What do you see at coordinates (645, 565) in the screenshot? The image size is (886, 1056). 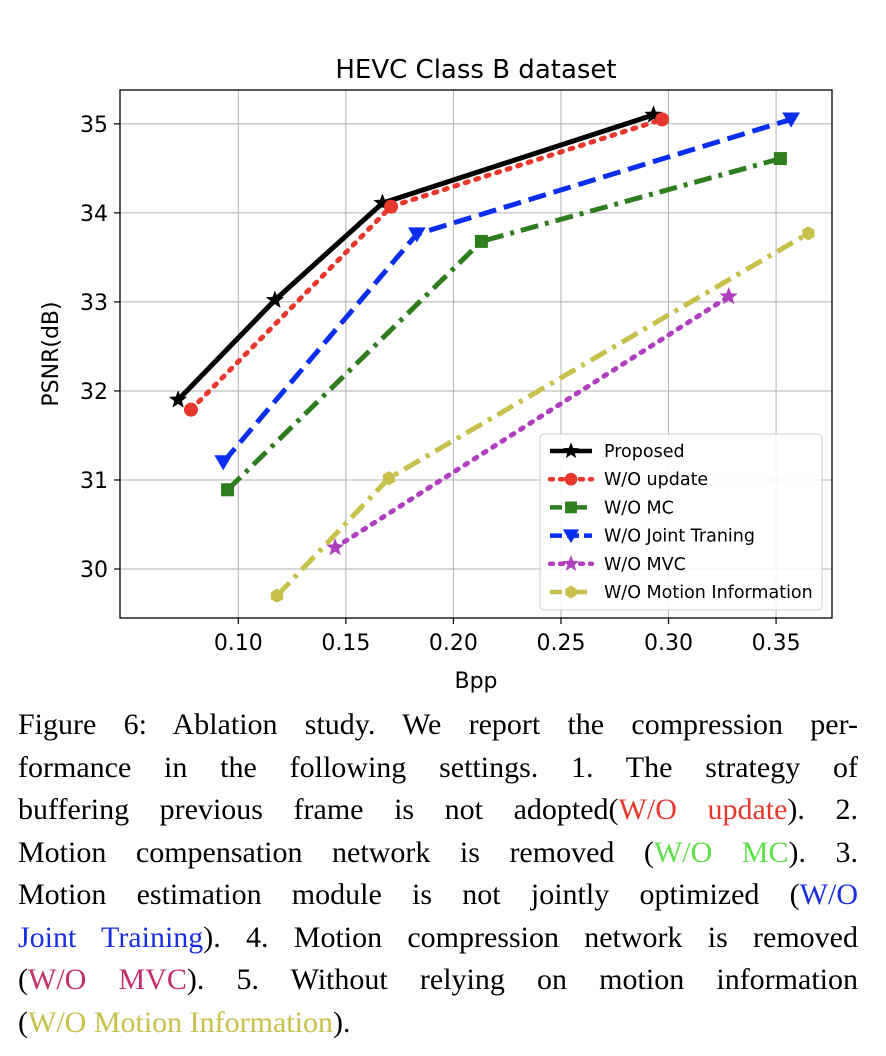 I see `legend-label: W/O MVC` at bounding box center [645, 565].